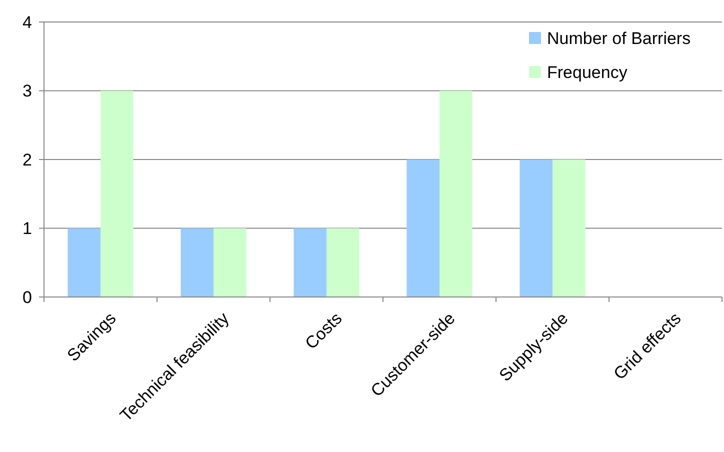 The image size is (724, 452). What do you see at coordinates (27, 297) in the screenshot?
I see `y-tick-label: 0` at bounding box center [27, 297].